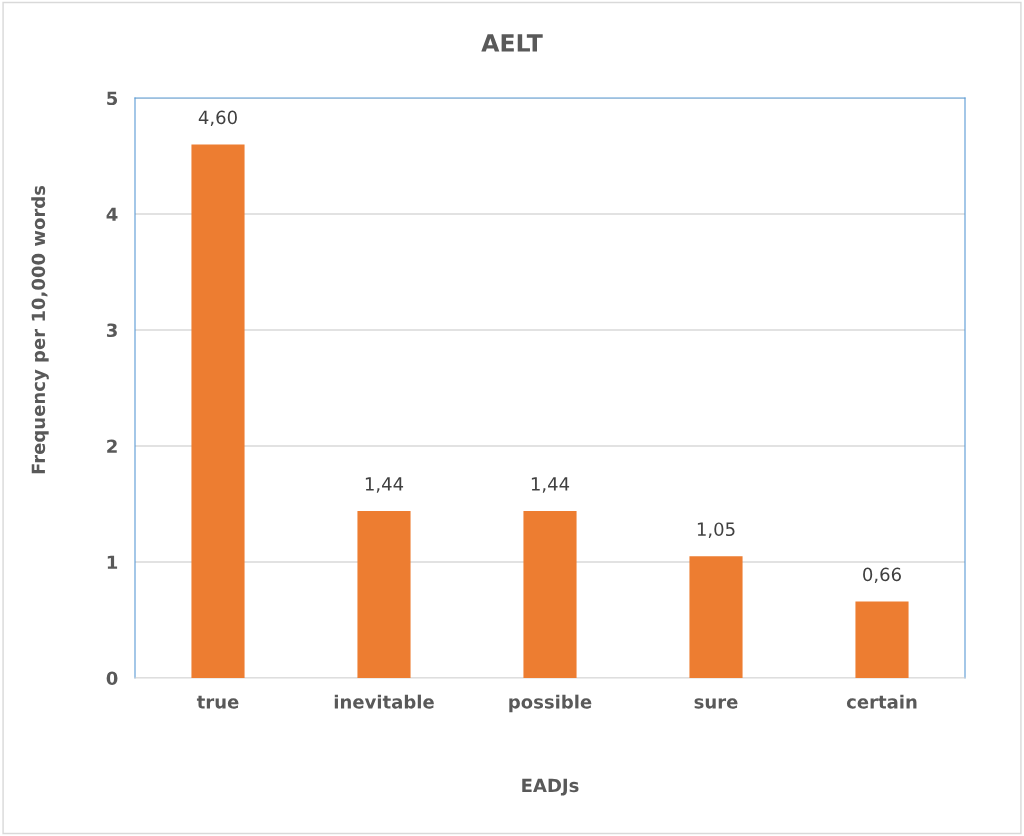 This screenshot has width=1024, height=836. What do you see at coordinates (716, 703) in the screenshot?
I see `x-tick-label: sure` at bounding box center [716, 703].